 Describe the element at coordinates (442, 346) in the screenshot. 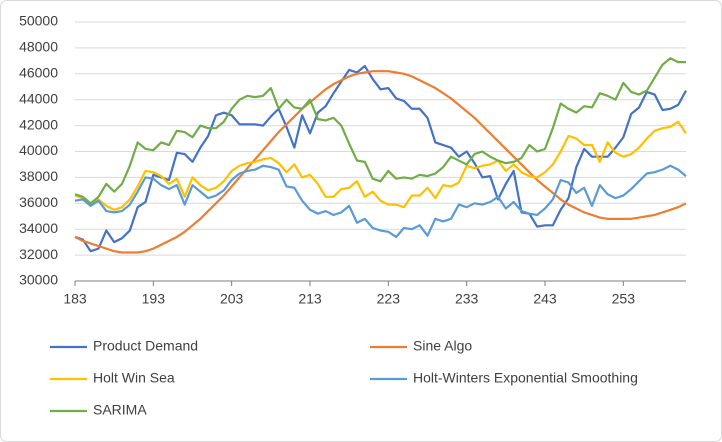

I see `legend-label: Sine Algo` at that location.